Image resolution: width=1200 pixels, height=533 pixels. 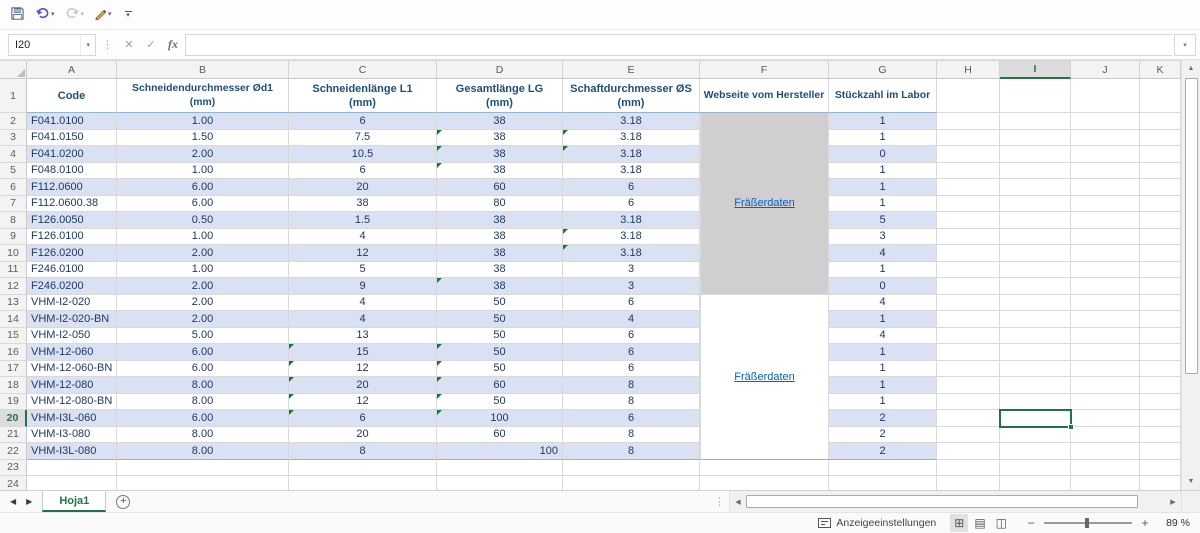 What do you see at coordinates (13, 154) in the screenshot?
I see `row-header-4: 4` at bounding box center [13, 154].